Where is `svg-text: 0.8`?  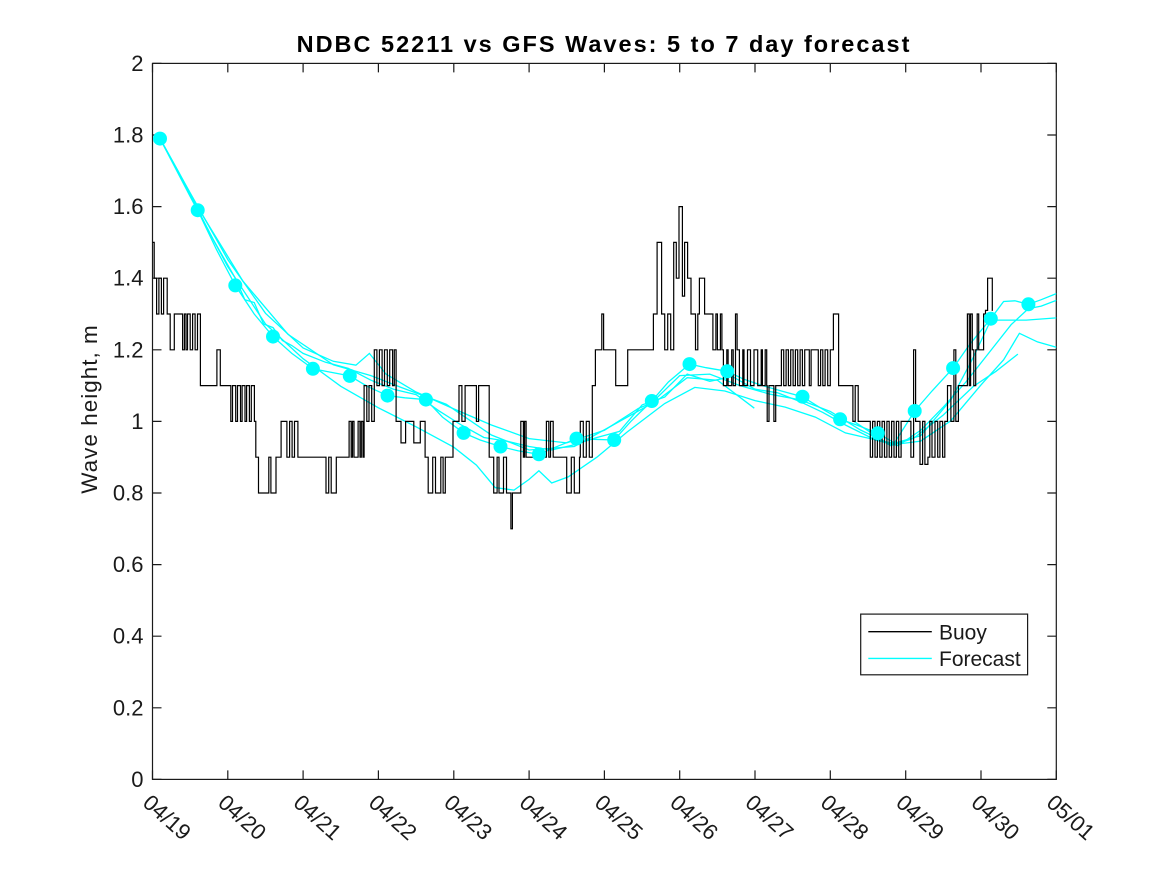 svg-text: 0.8 is located at coordinates (128, 493).